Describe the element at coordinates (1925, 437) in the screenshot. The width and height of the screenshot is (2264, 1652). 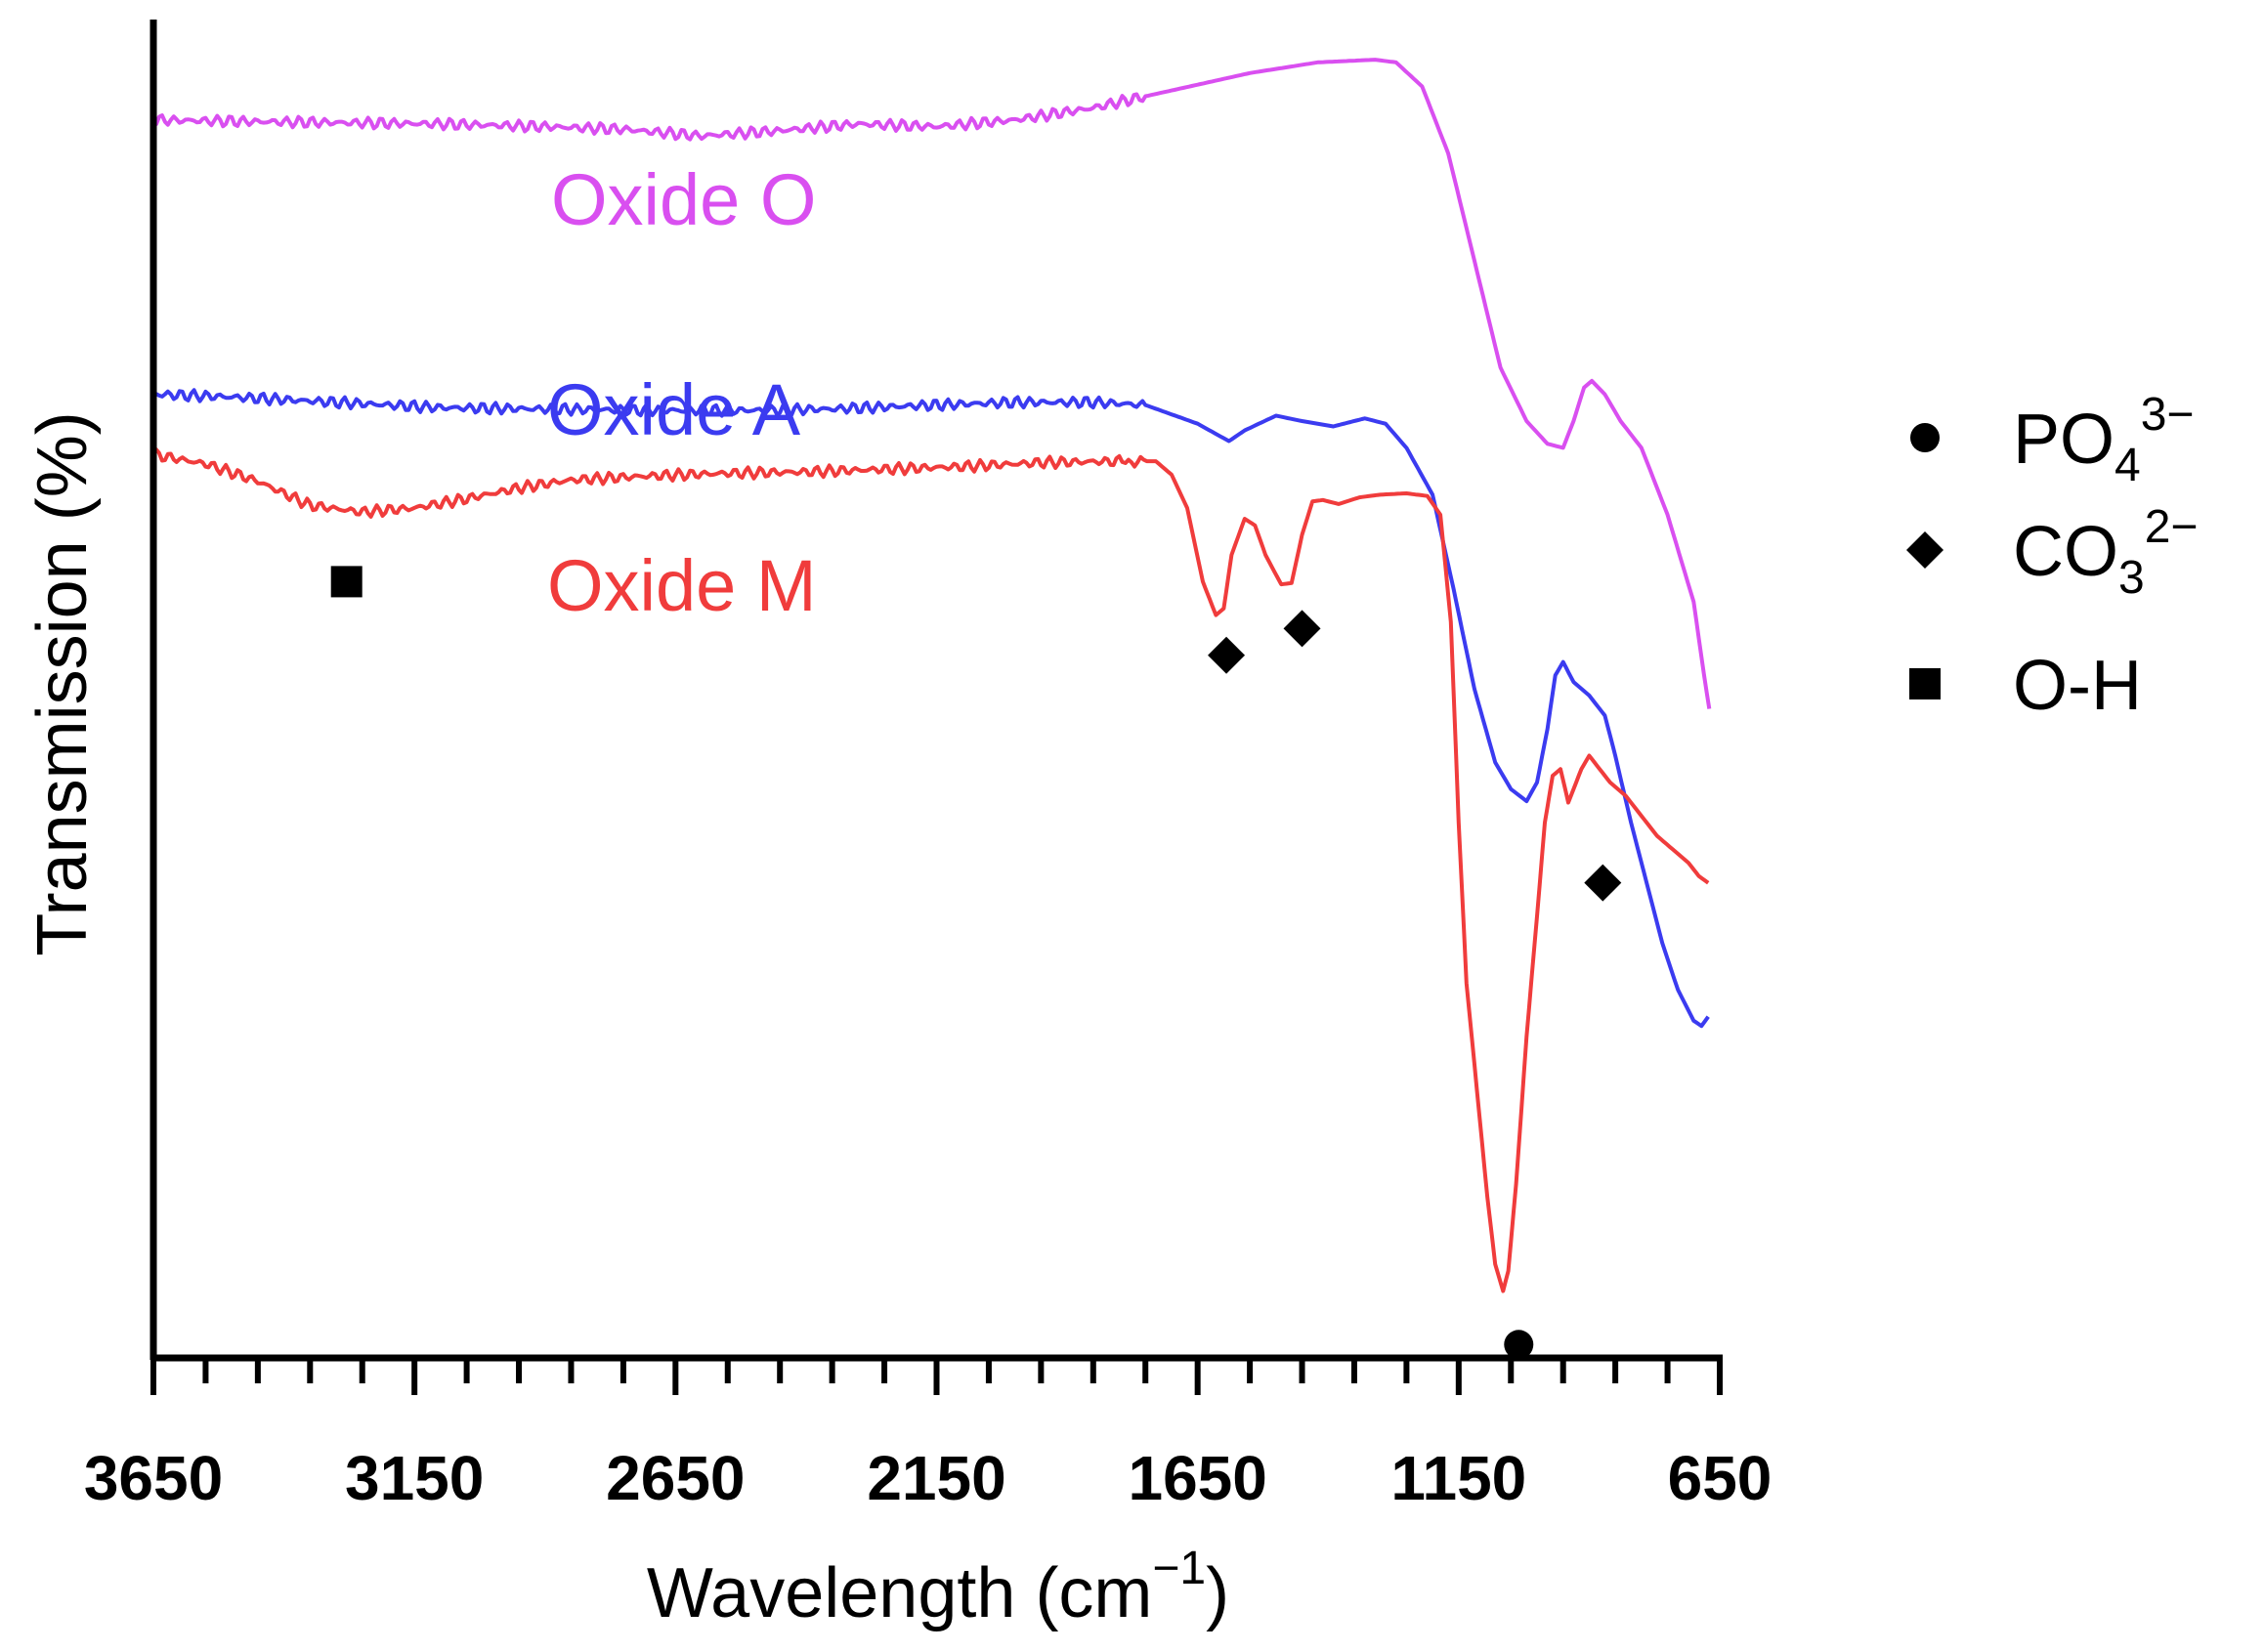
I see `legend-marker-circle` at that location.